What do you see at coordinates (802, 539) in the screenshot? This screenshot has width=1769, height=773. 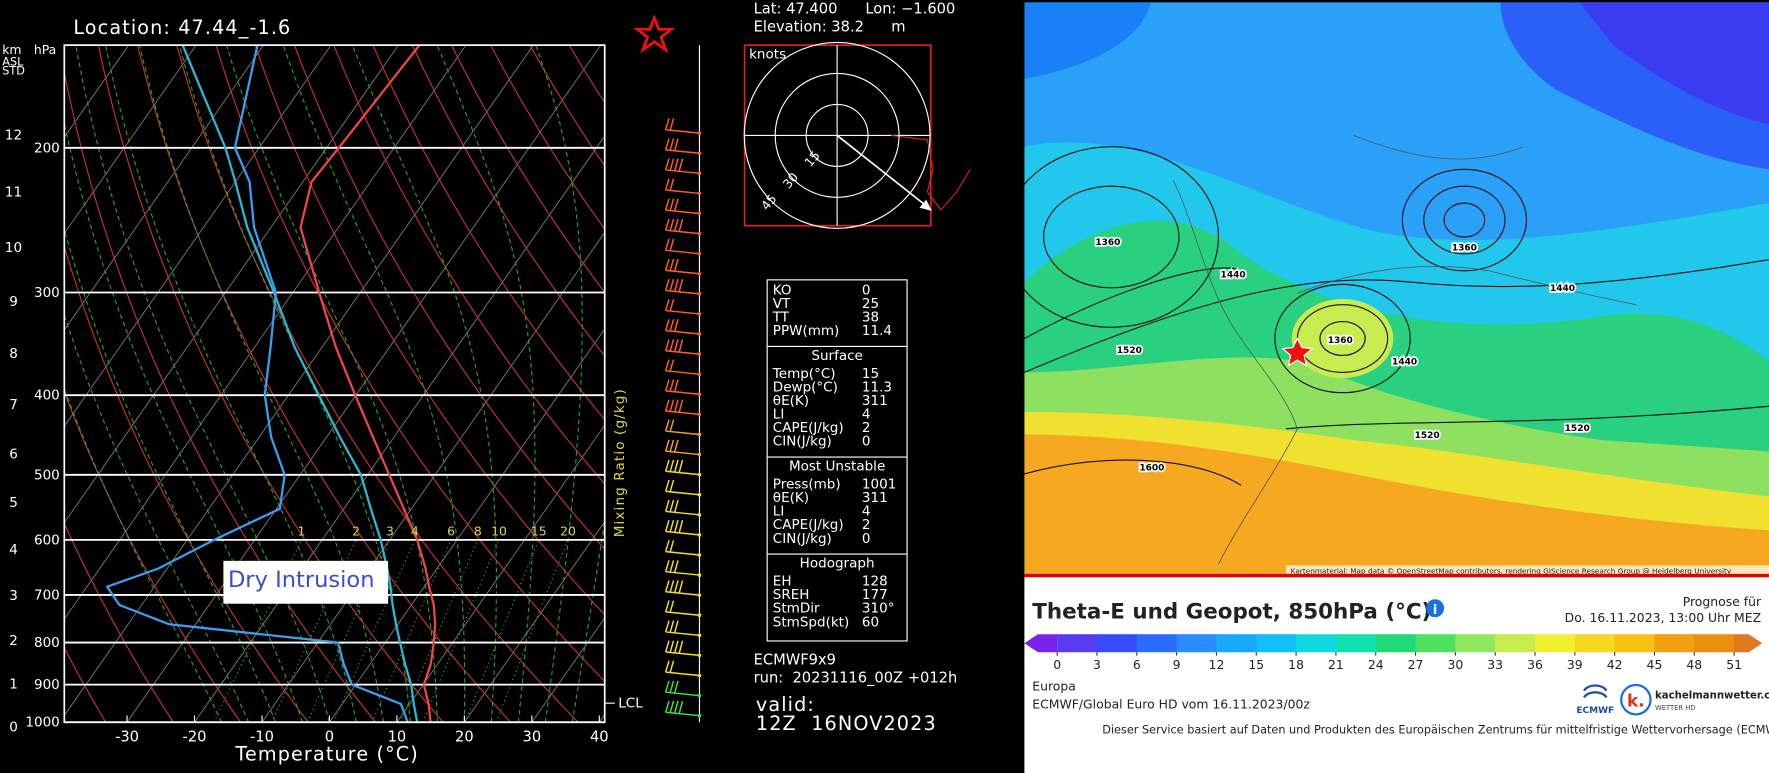 I see `index-name: CIN(J/kg)` at bounding box center [802, 539].